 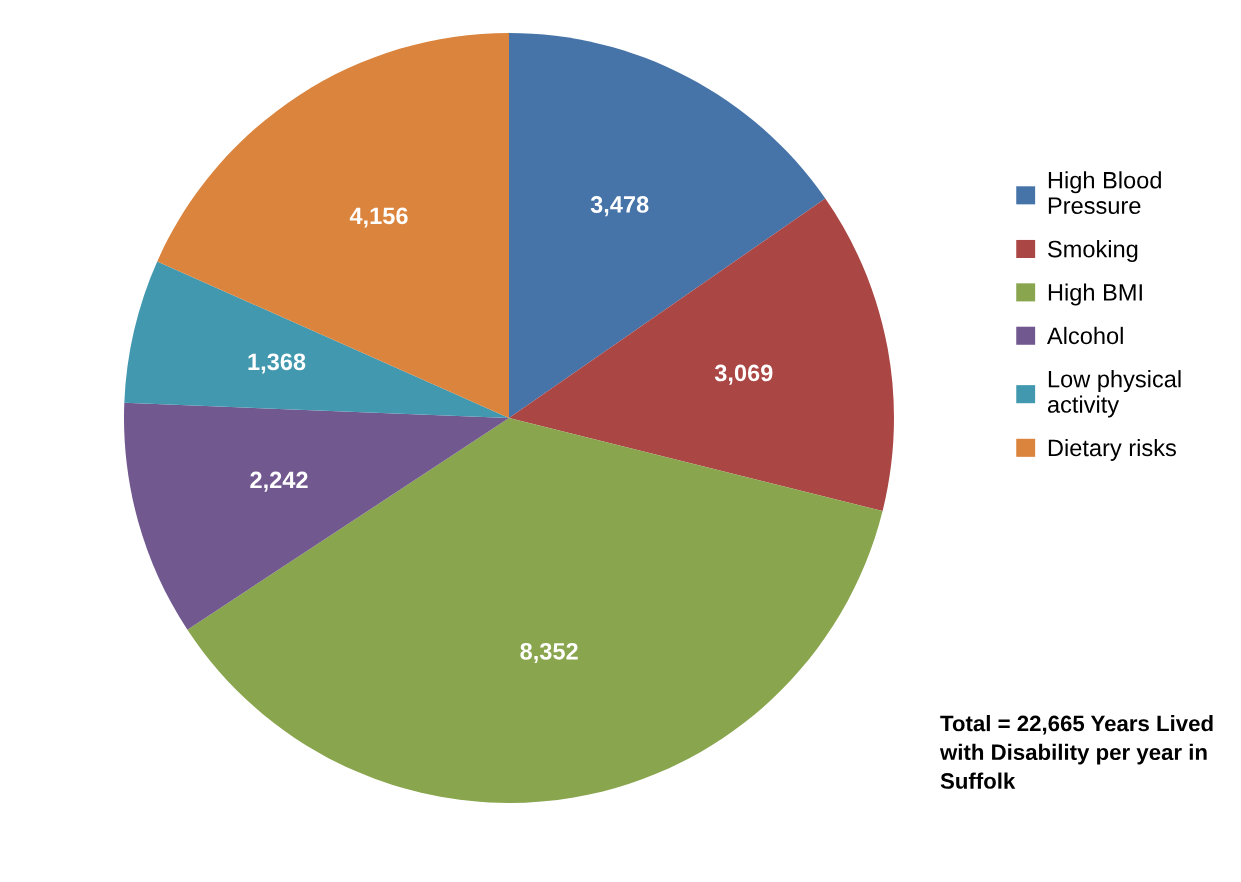 What do you see at coordinates (743, 374) in the screenshot?
I see `data-label: 3,069` at bounding box center [743, 374].